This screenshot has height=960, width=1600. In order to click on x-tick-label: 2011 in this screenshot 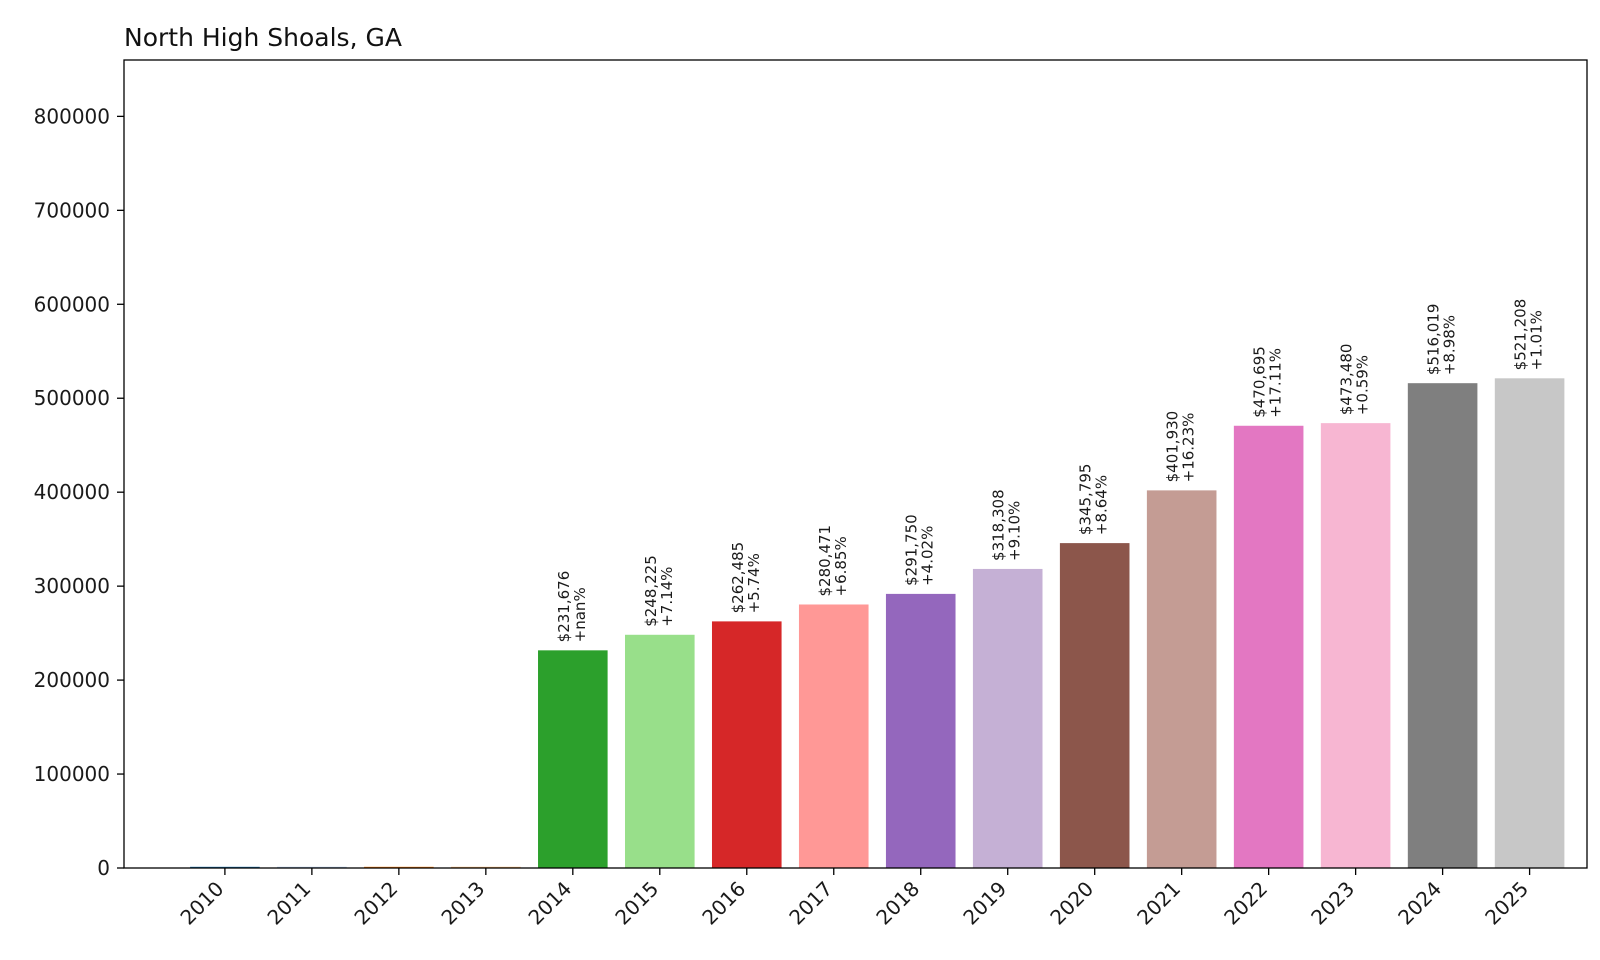, I will do `click(288, 903)`.